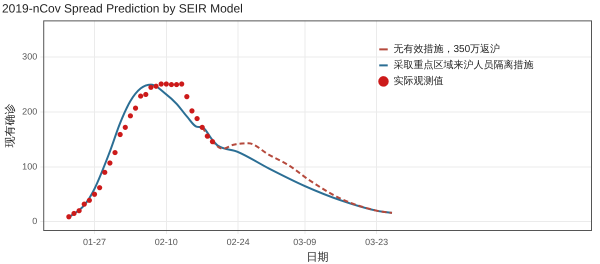  I want to click on x-tick-label: 01-27, so click(94, 241).